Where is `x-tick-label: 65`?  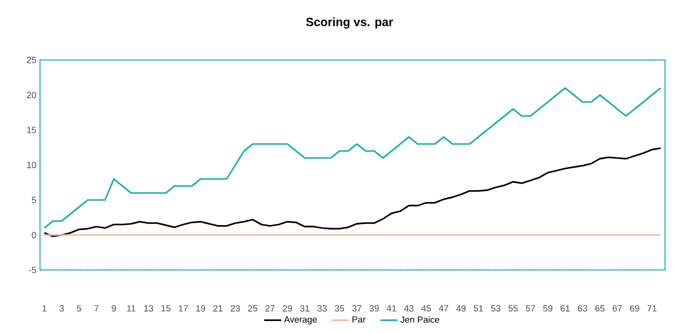
x-tick-label: 65 is located at coordinates (600, 308).